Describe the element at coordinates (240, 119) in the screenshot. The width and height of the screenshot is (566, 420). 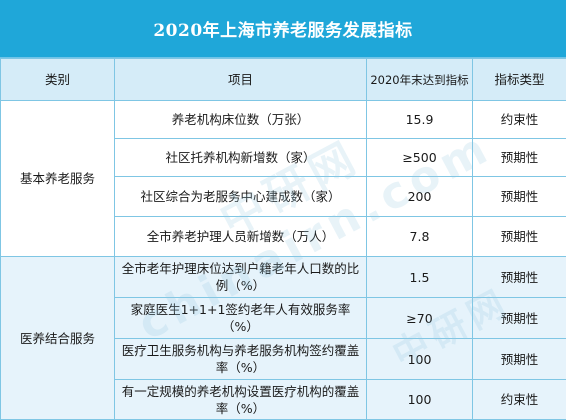
I see `item-cell: 养老机构床位数（万张）` at that location.